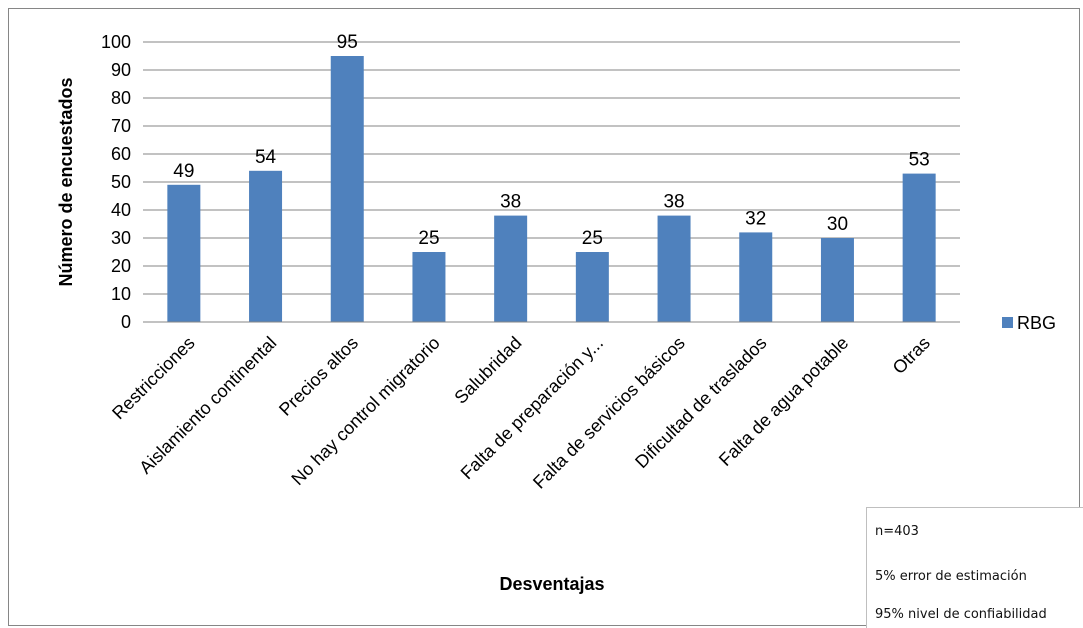 The image size is (1083, 628). I want to click on y-tick-label: 60, so click(121, 154).